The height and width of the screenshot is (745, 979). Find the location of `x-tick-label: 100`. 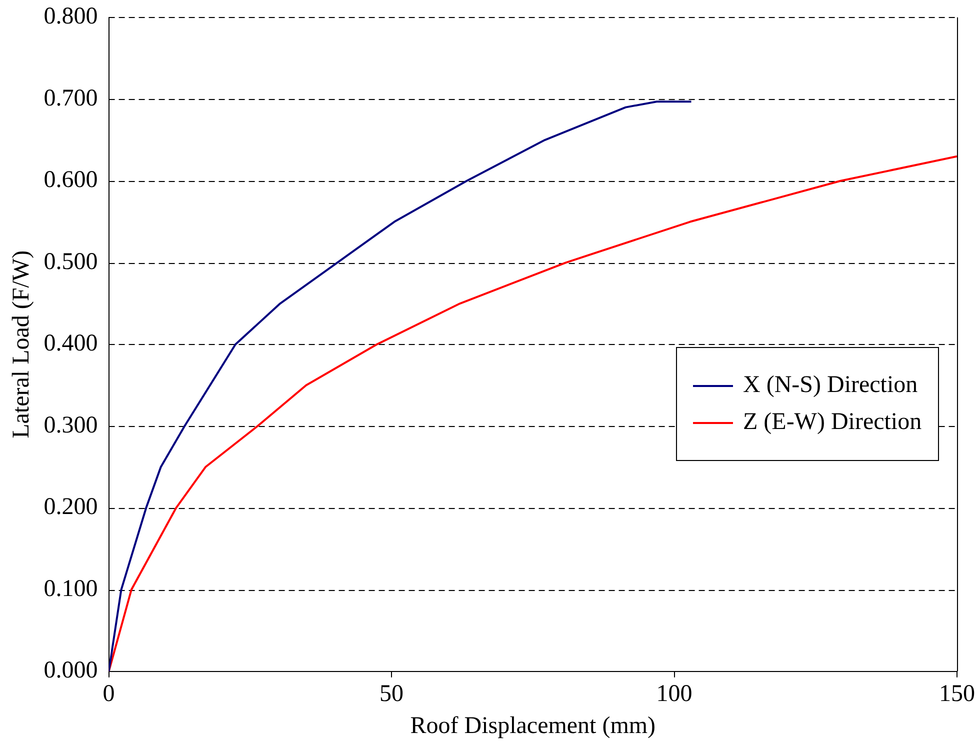

x-tick-label: 100 is located at coordinates (674, 694).